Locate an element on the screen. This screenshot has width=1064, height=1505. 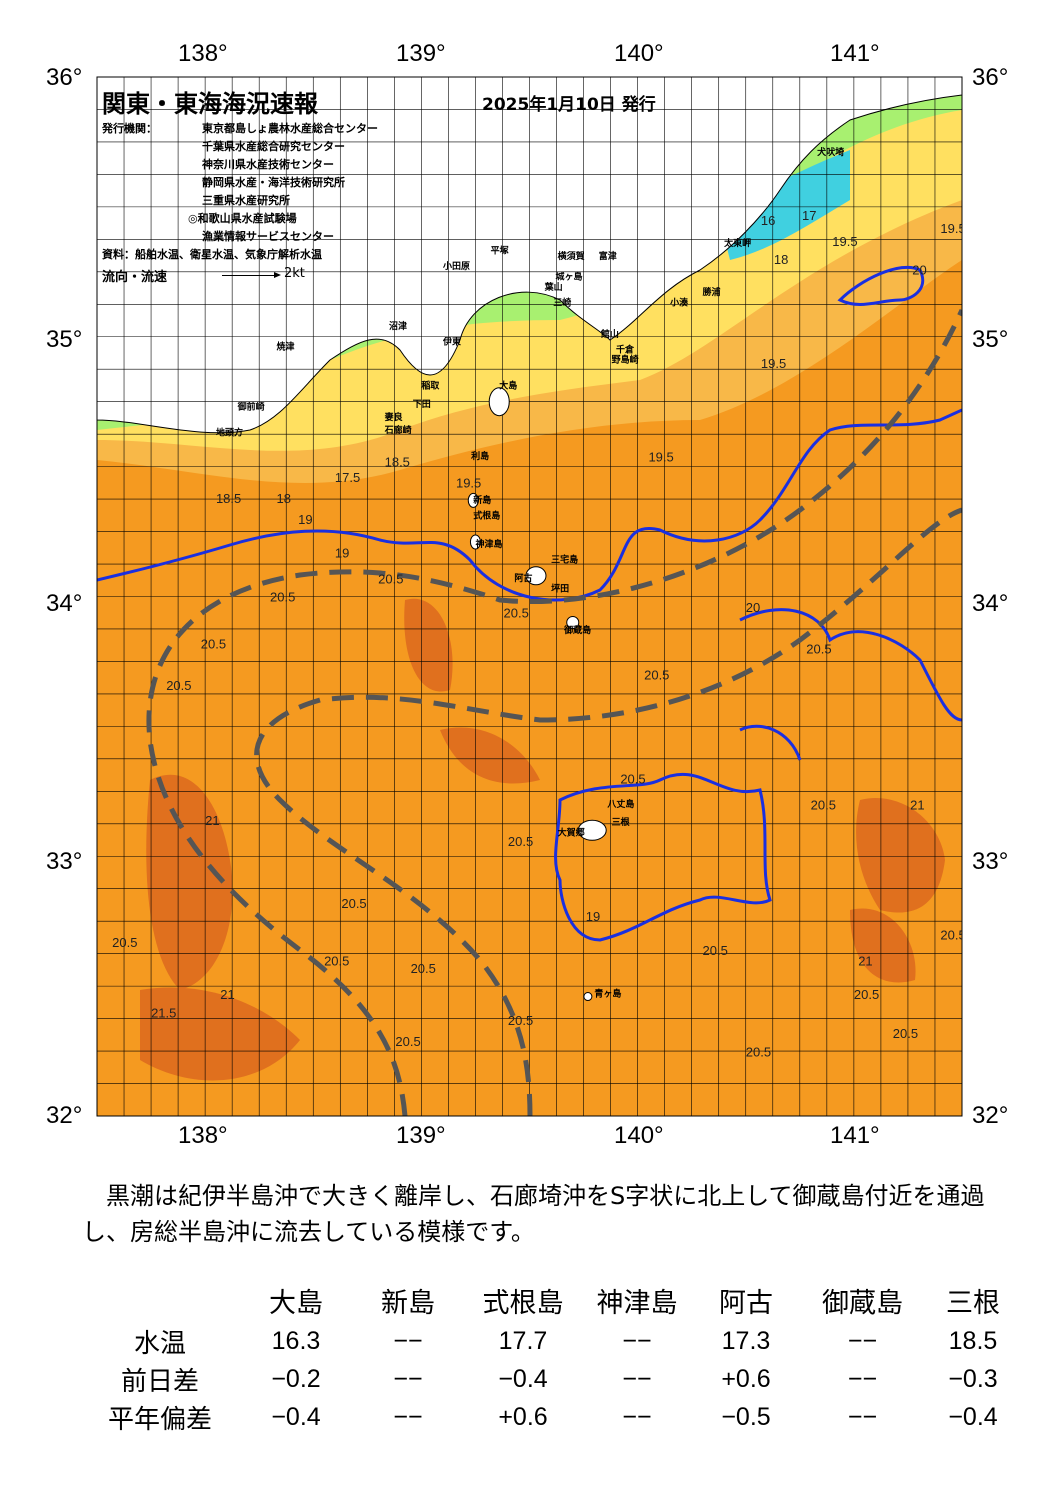
station-header: 阿古 is located at coordinates (746, 1303).